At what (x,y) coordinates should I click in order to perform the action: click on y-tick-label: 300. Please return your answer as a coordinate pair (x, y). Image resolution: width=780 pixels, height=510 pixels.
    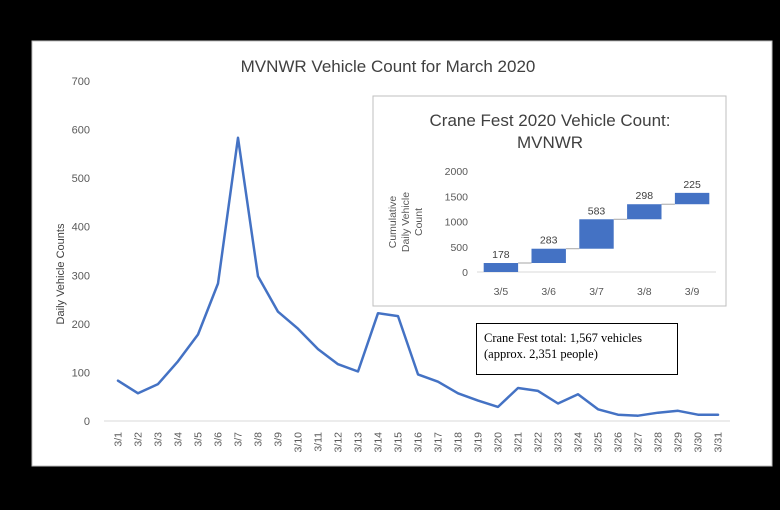
    Looking at the image, I should click on (81, 276).